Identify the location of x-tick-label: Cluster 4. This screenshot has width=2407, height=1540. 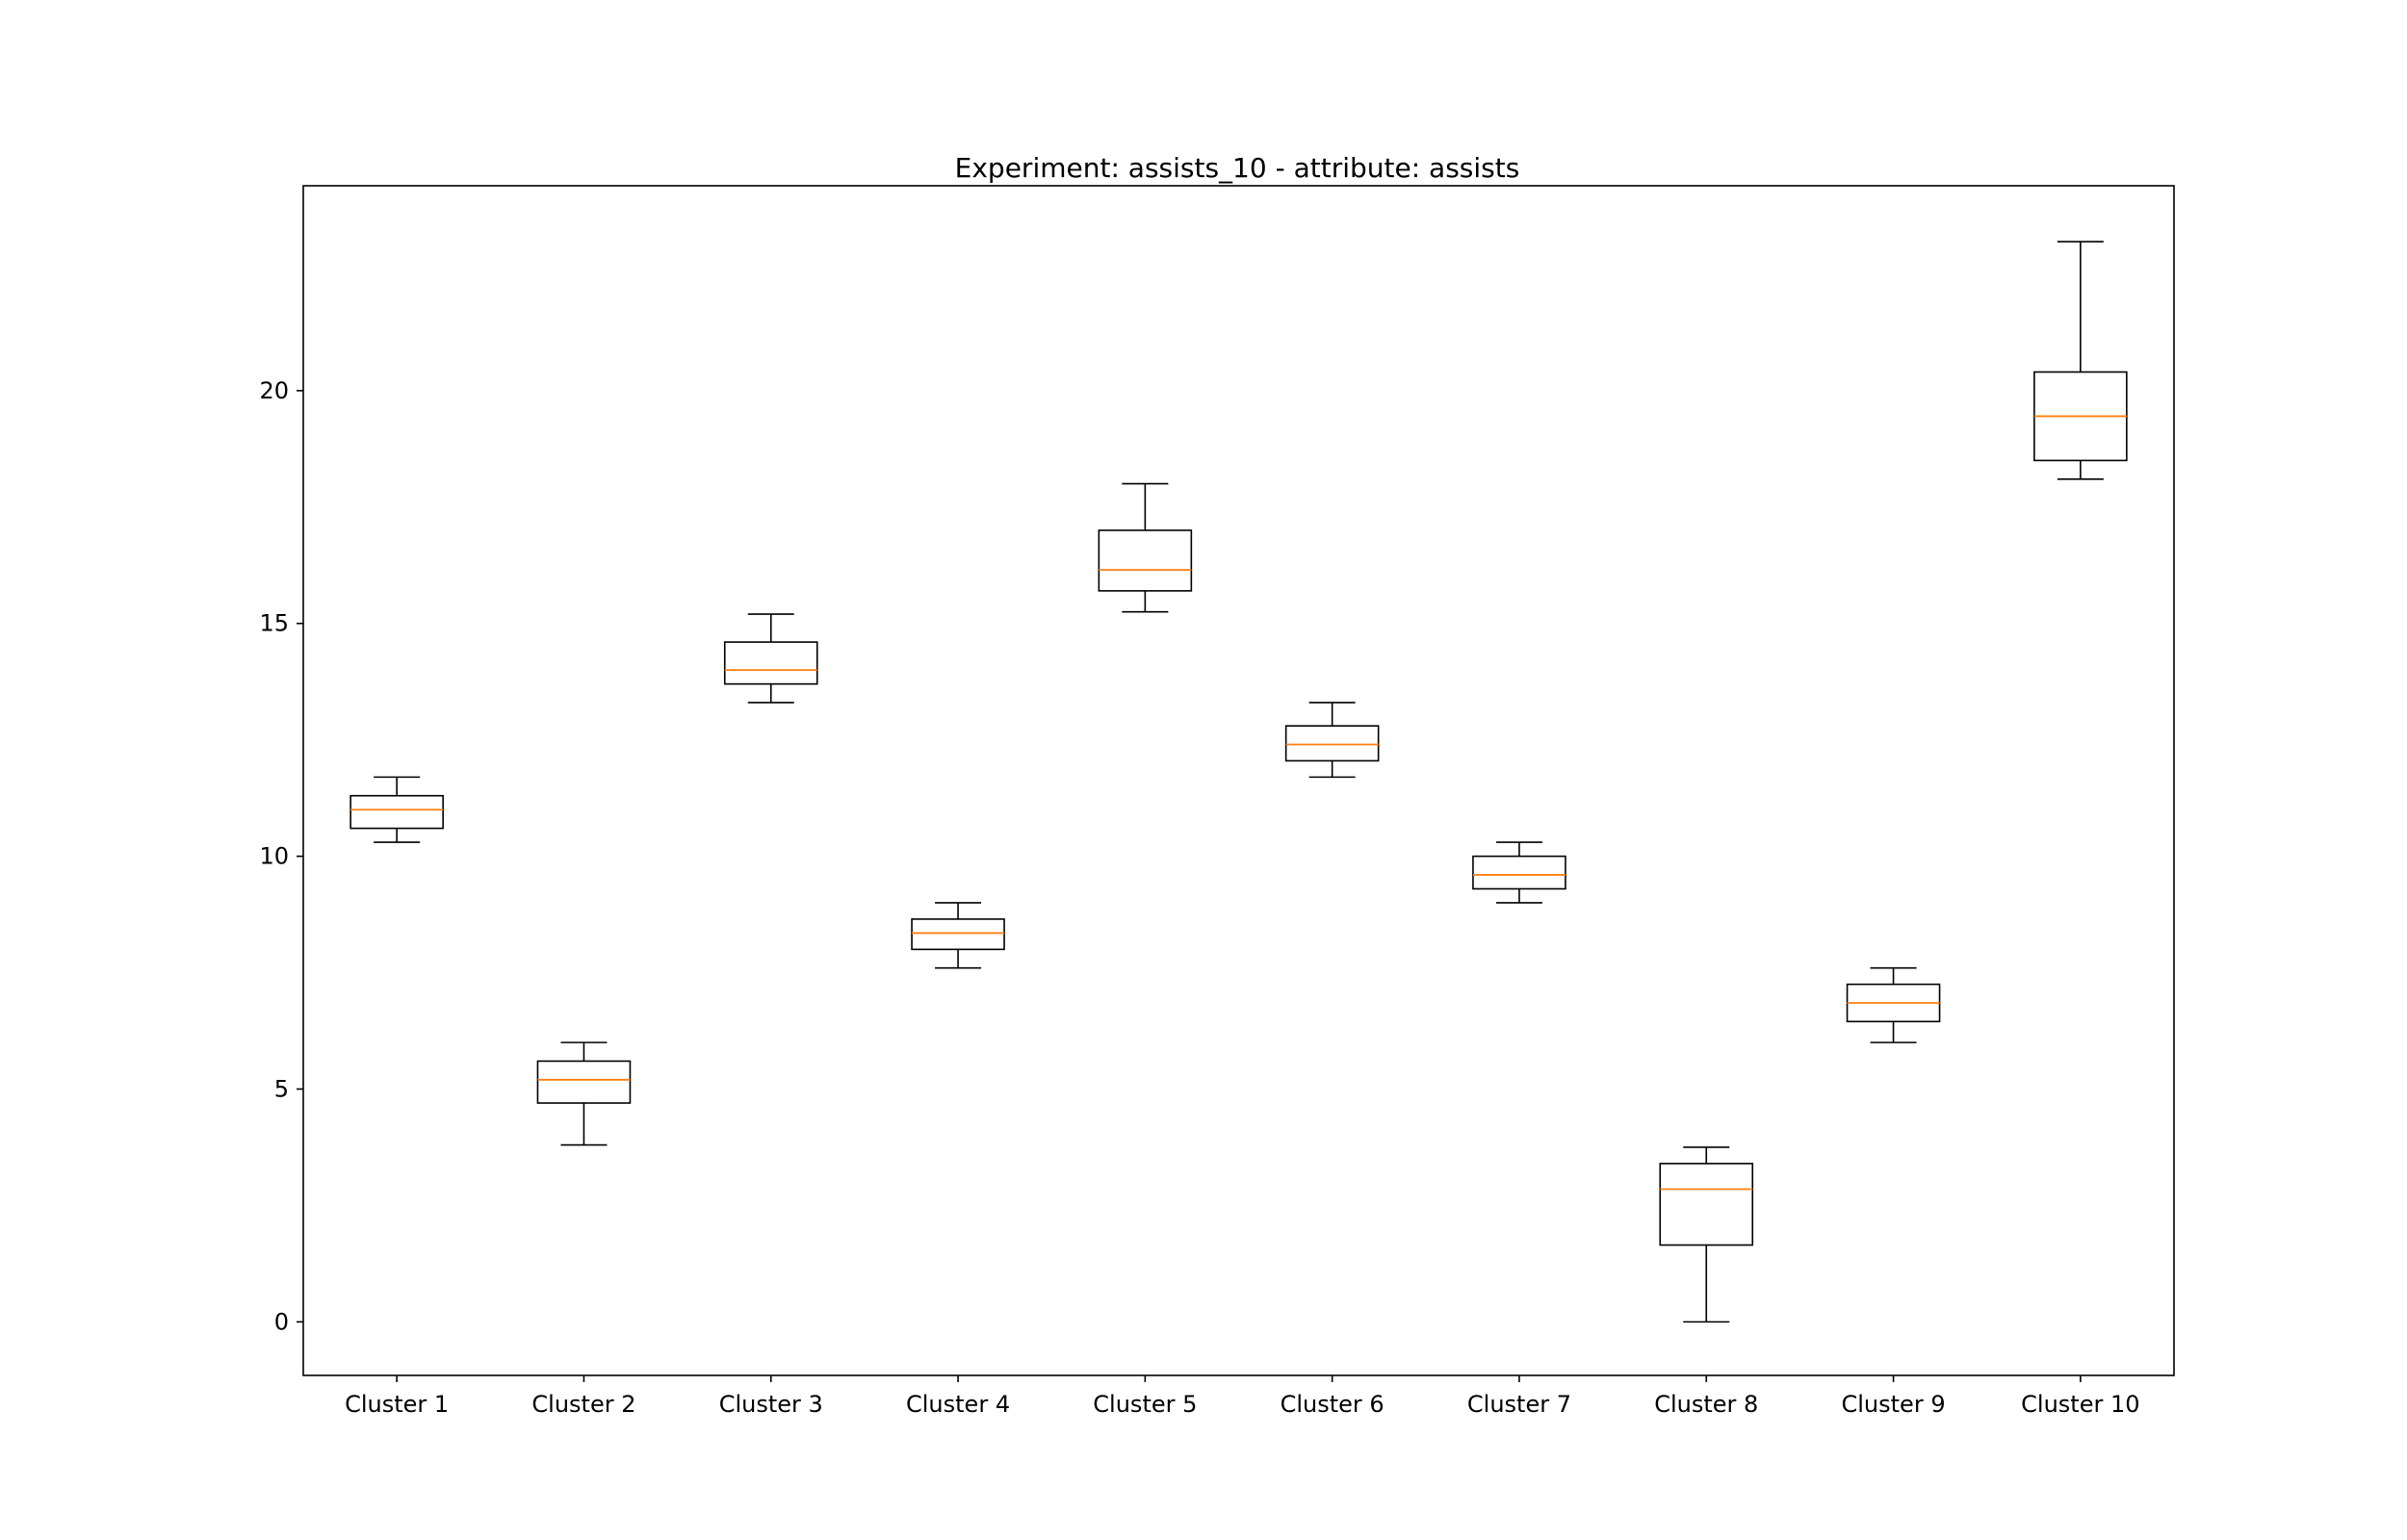
(958, 1404).